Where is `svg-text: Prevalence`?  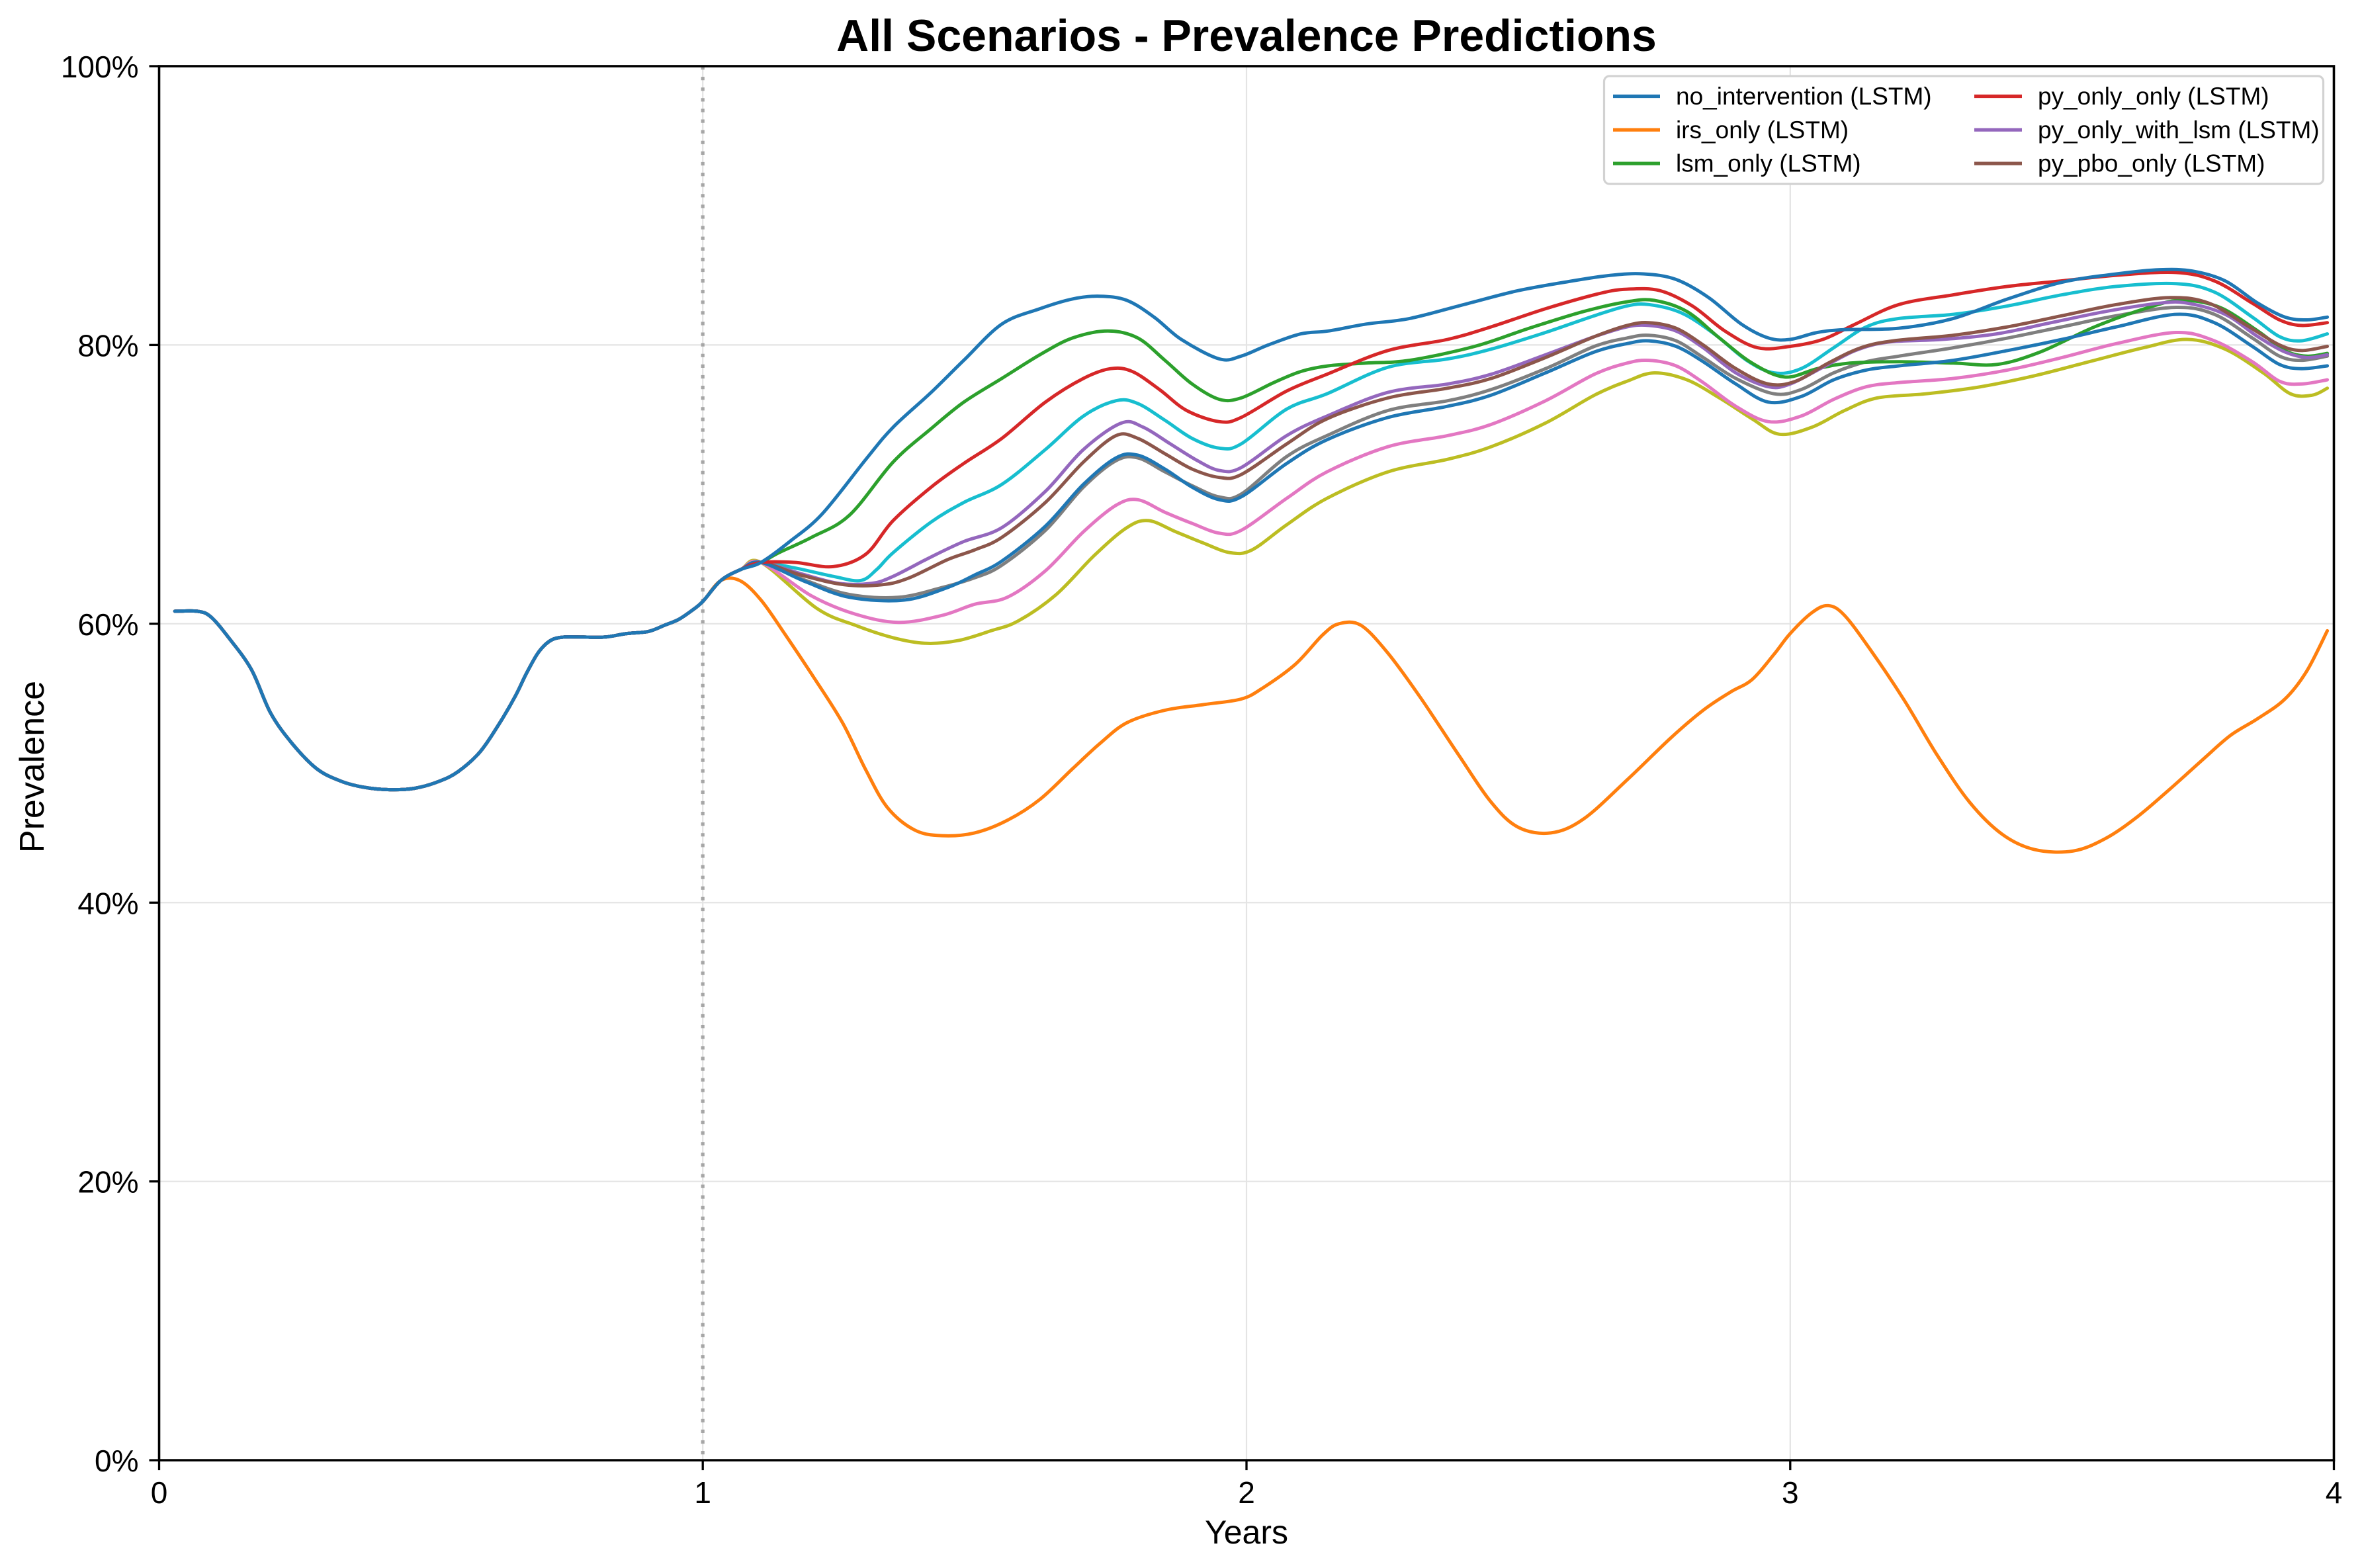
svg-text: Prevalence is located at coordinates (32, 767).